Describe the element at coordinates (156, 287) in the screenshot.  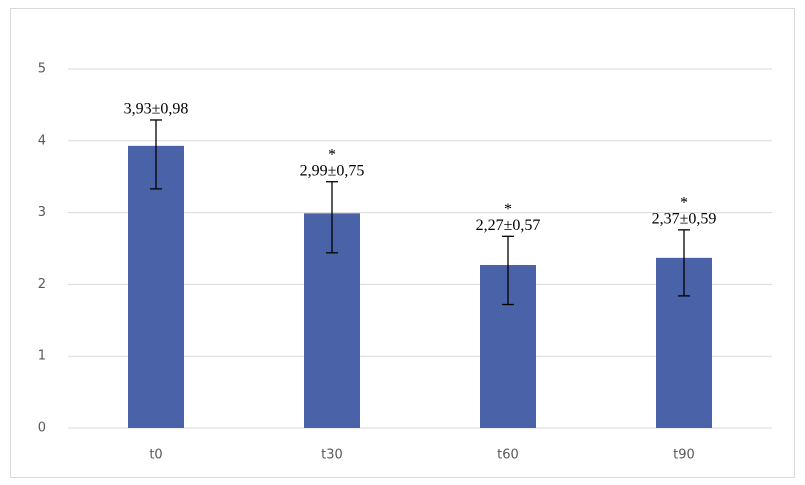
I see `bar` at that location.